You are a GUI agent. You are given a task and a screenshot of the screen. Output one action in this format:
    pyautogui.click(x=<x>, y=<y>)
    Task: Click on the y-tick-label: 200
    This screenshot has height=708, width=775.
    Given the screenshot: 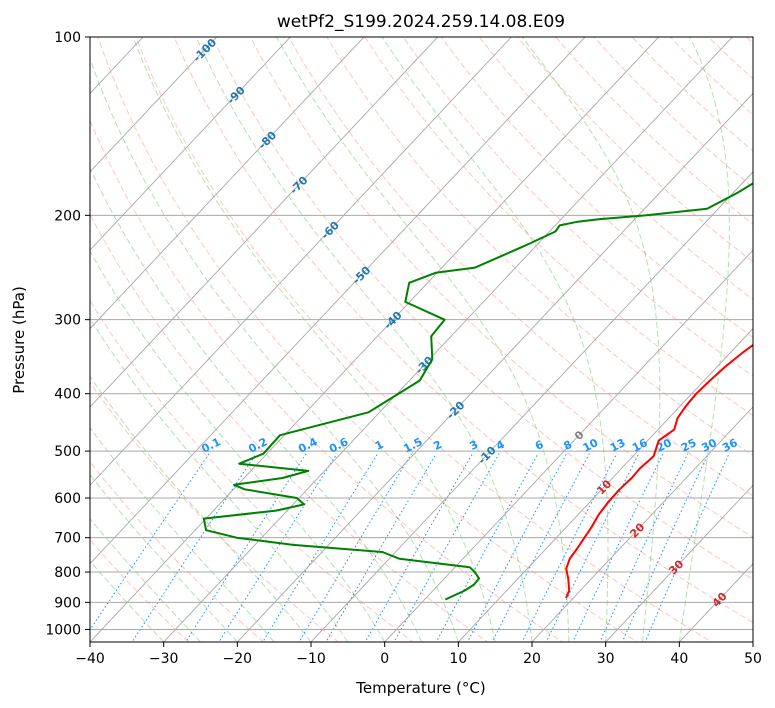 What is the action you would take?
    pyautogui.click(x=67, y=216)
    